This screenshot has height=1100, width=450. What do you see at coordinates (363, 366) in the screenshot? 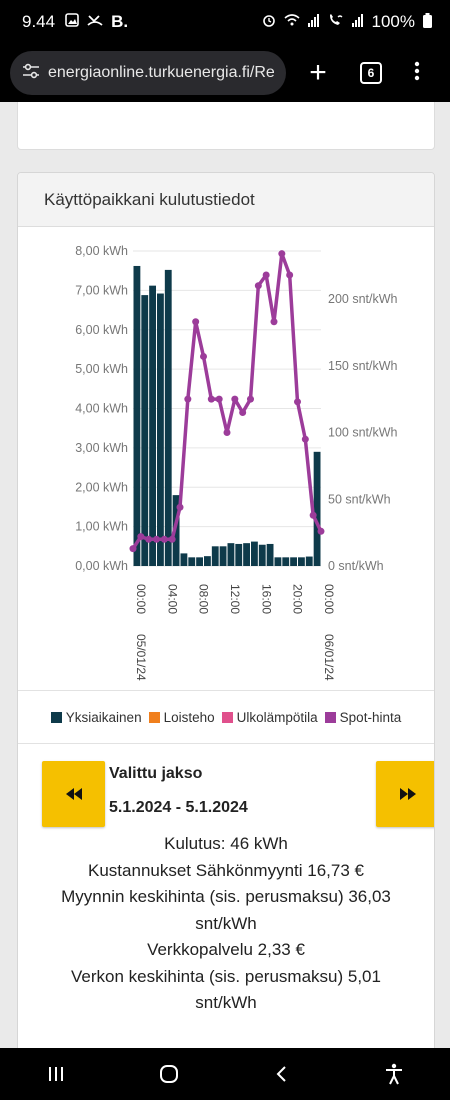
I see `y-right-tick-label: 150 snt/kWh` at bounding box center [363, 366].